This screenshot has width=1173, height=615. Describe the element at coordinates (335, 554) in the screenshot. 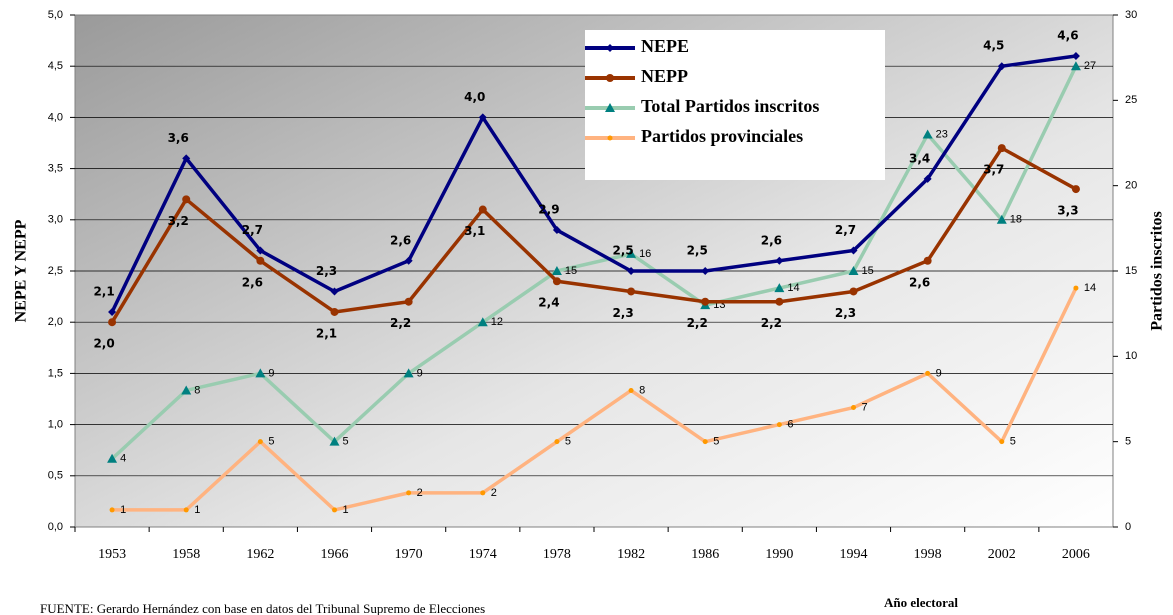

I see `x-tick-label: 1966` at that location.